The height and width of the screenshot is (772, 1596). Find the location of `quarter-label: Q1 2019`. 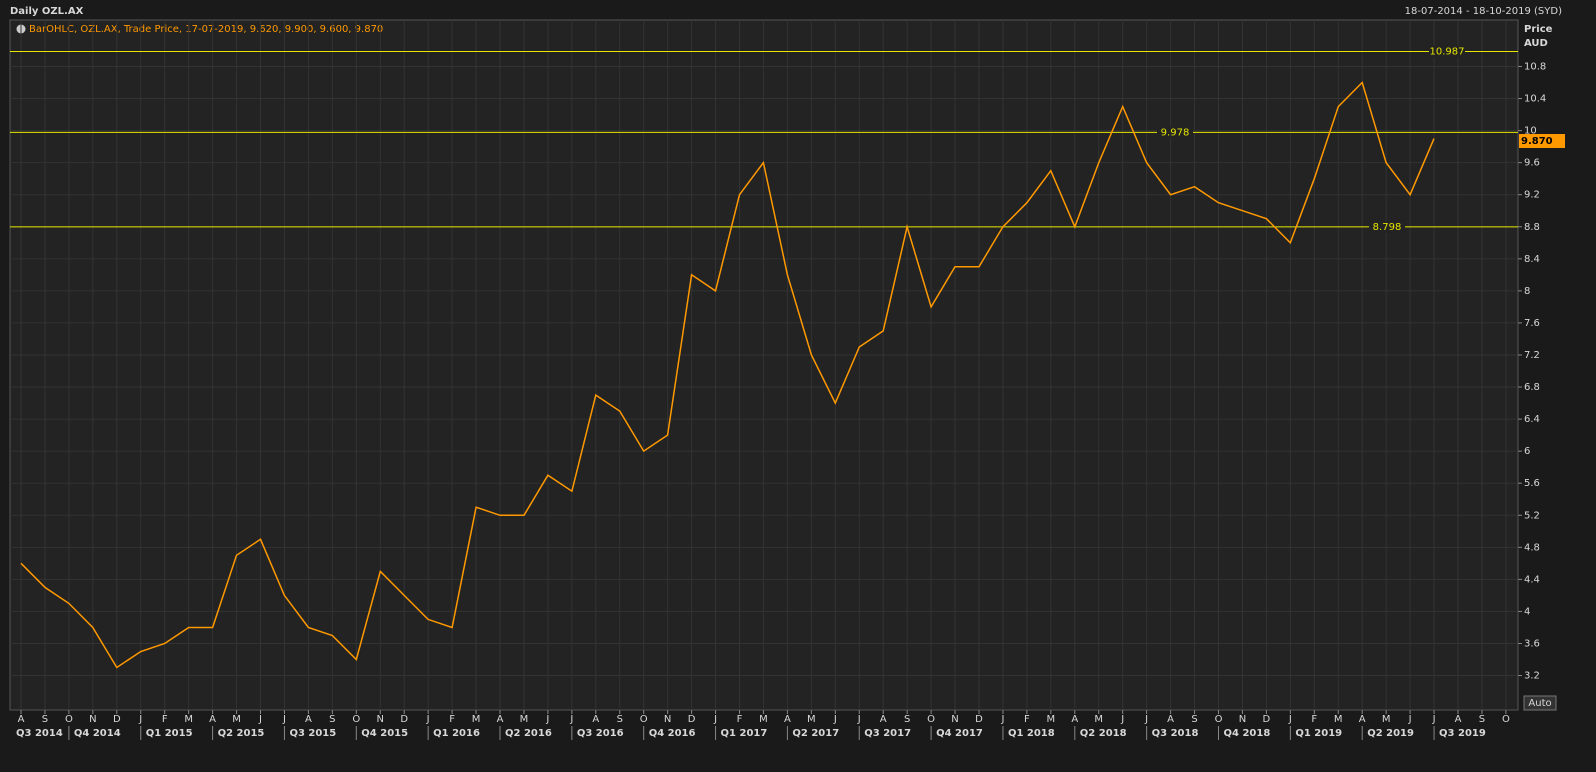

quarter-label: Q1 2019 is located at coordinates (1318, 733).